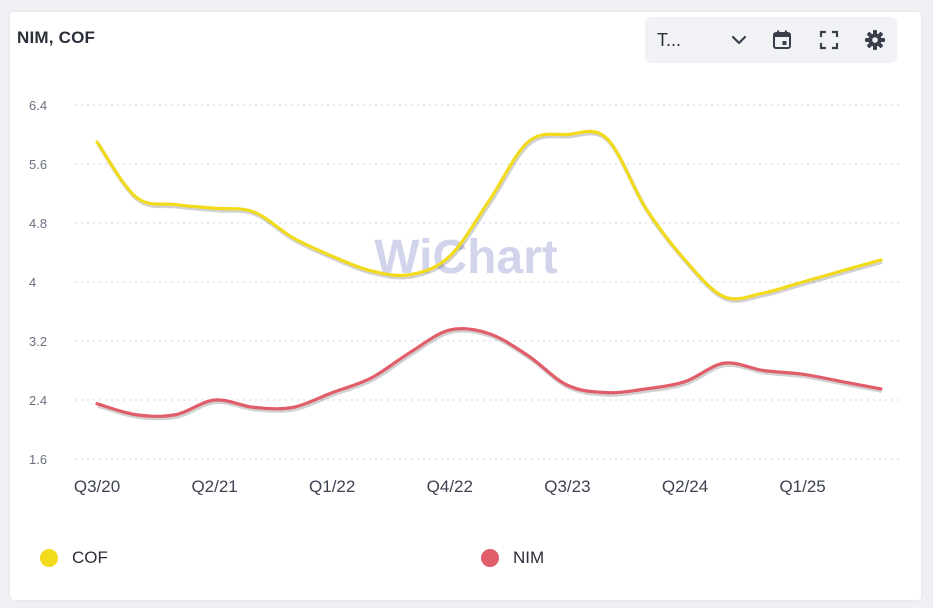 Image resolution: width=933 pixels, height=608 pixels. What do you see at coordinates (38, 400) in the screenshot?
I see `y-tick-label: 2.4` at bounding box center [38, 400].